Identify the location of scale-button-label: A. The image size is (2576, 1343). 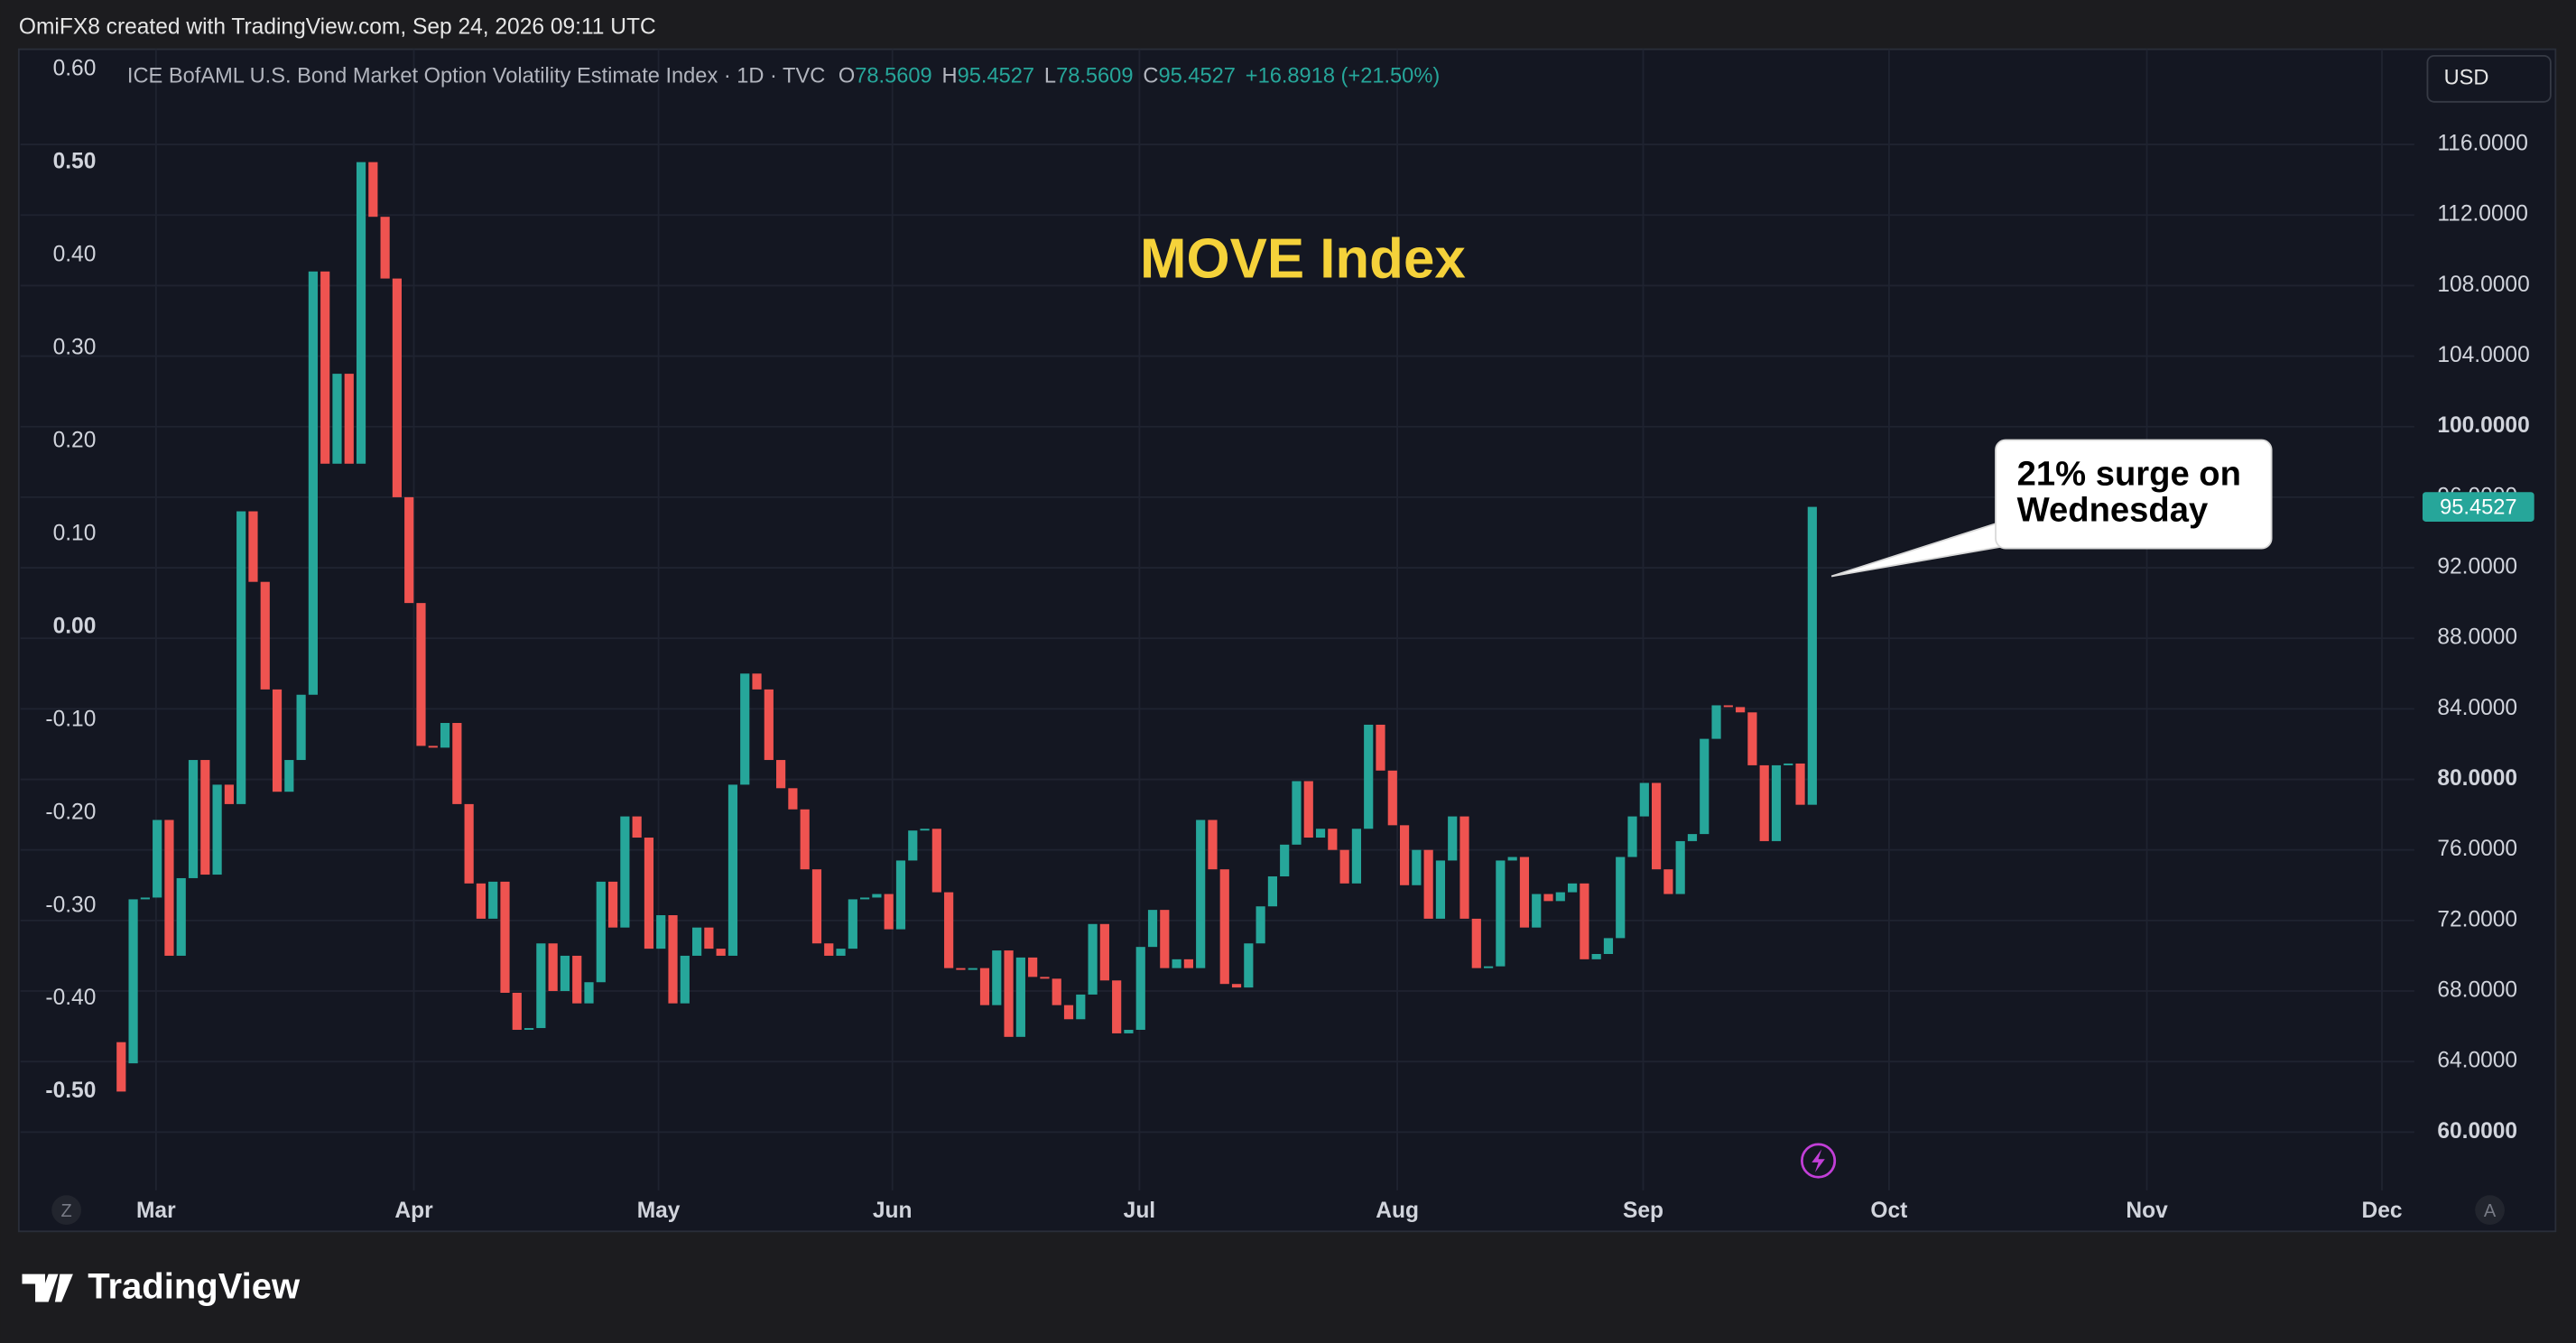
(2490, 1211).